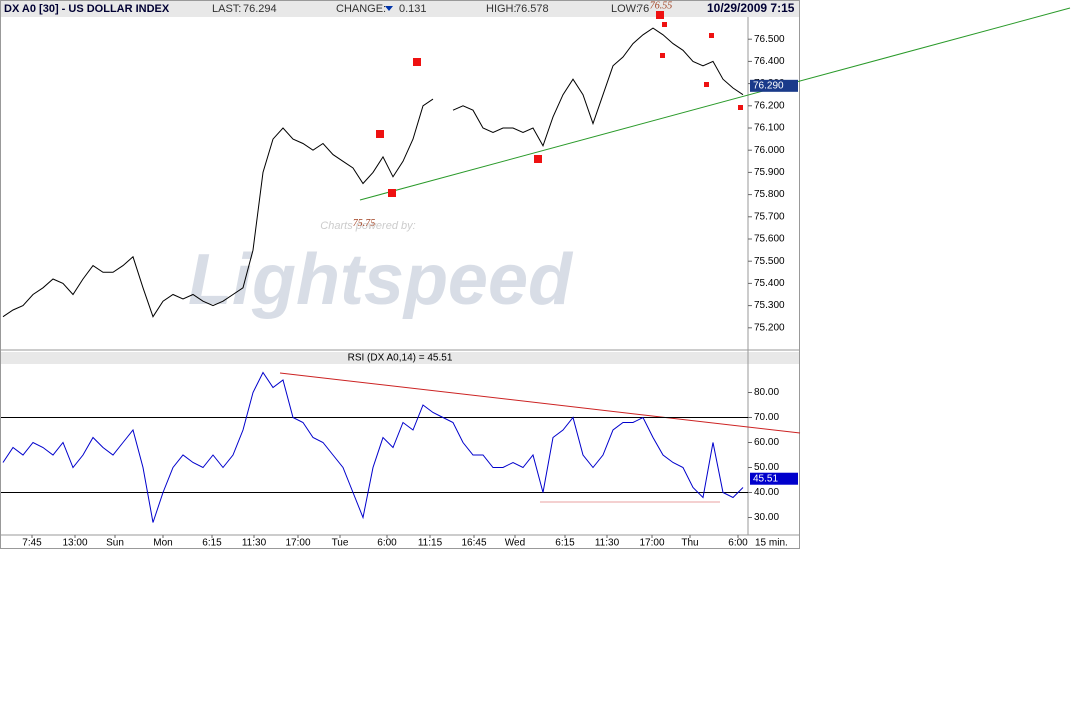 The image size is (1081, 701). What do you see at coordinates (766, 442) in the screenshot?
I see `y-tick-label: 60.00` at bounding box center [766, 442].